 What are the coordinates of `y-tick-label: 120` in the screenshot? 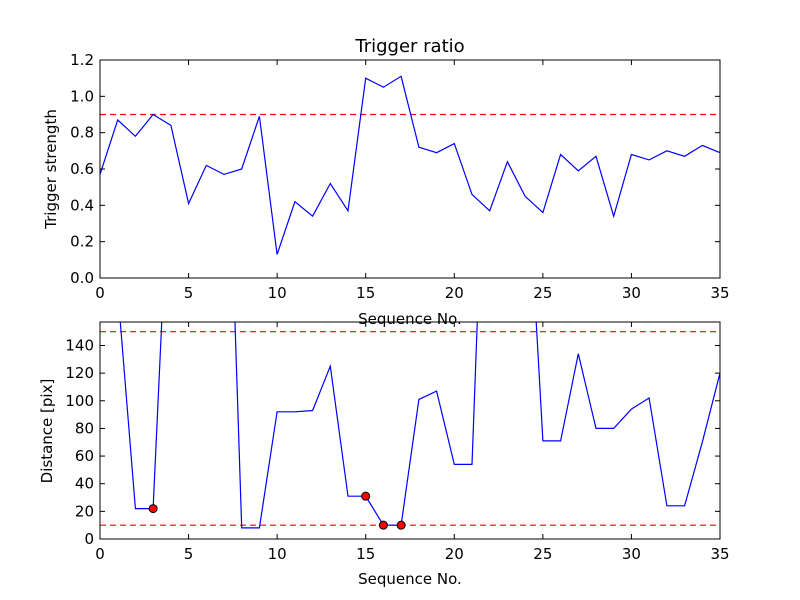 It's located at (79, 373).